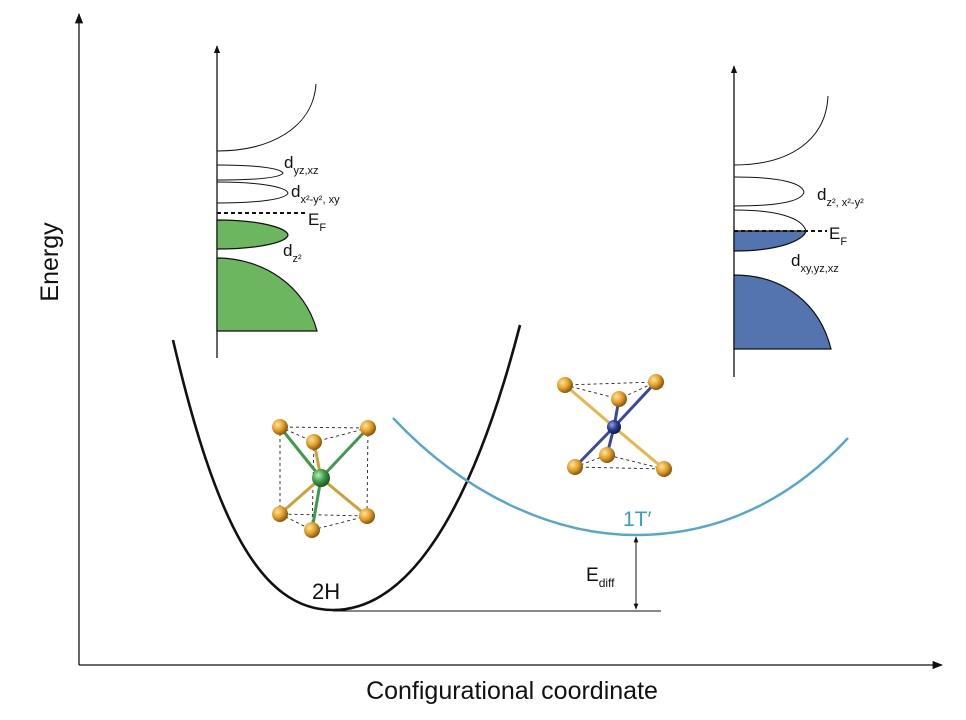 This screenshot has height=720, width=966. Describe the element at coordinates (770, 220) in the screenshot. I see `dos-1t-dz2-band` at that location.